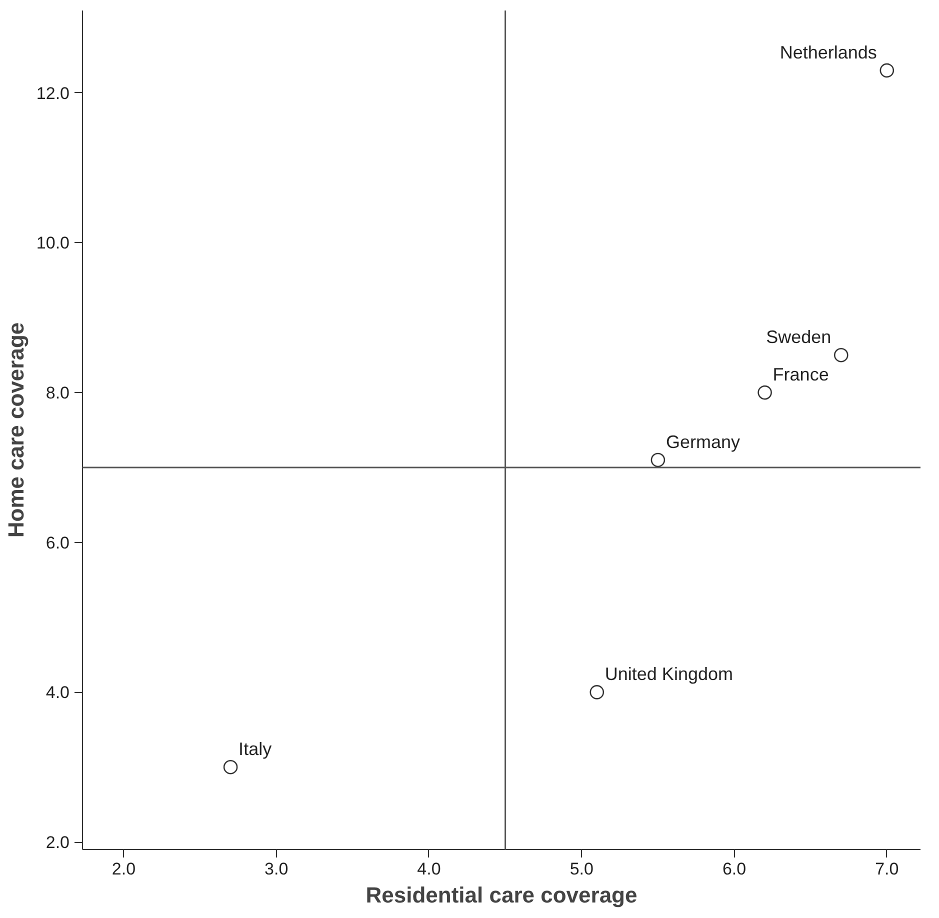  I want to click on annotation: Germany, so click(703, 442).